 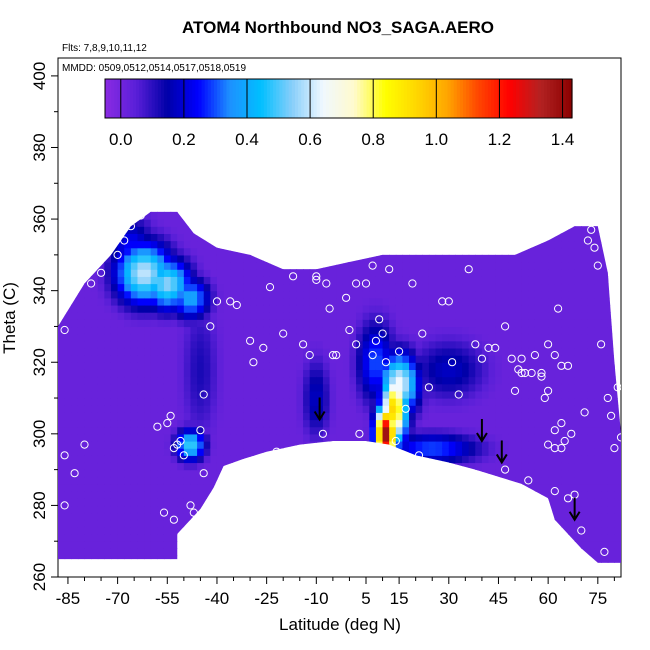 What do you see at coordinates (68, 598) in the screenshot?
I see `x-tick-label: -85` at bounding box center [68, 598].